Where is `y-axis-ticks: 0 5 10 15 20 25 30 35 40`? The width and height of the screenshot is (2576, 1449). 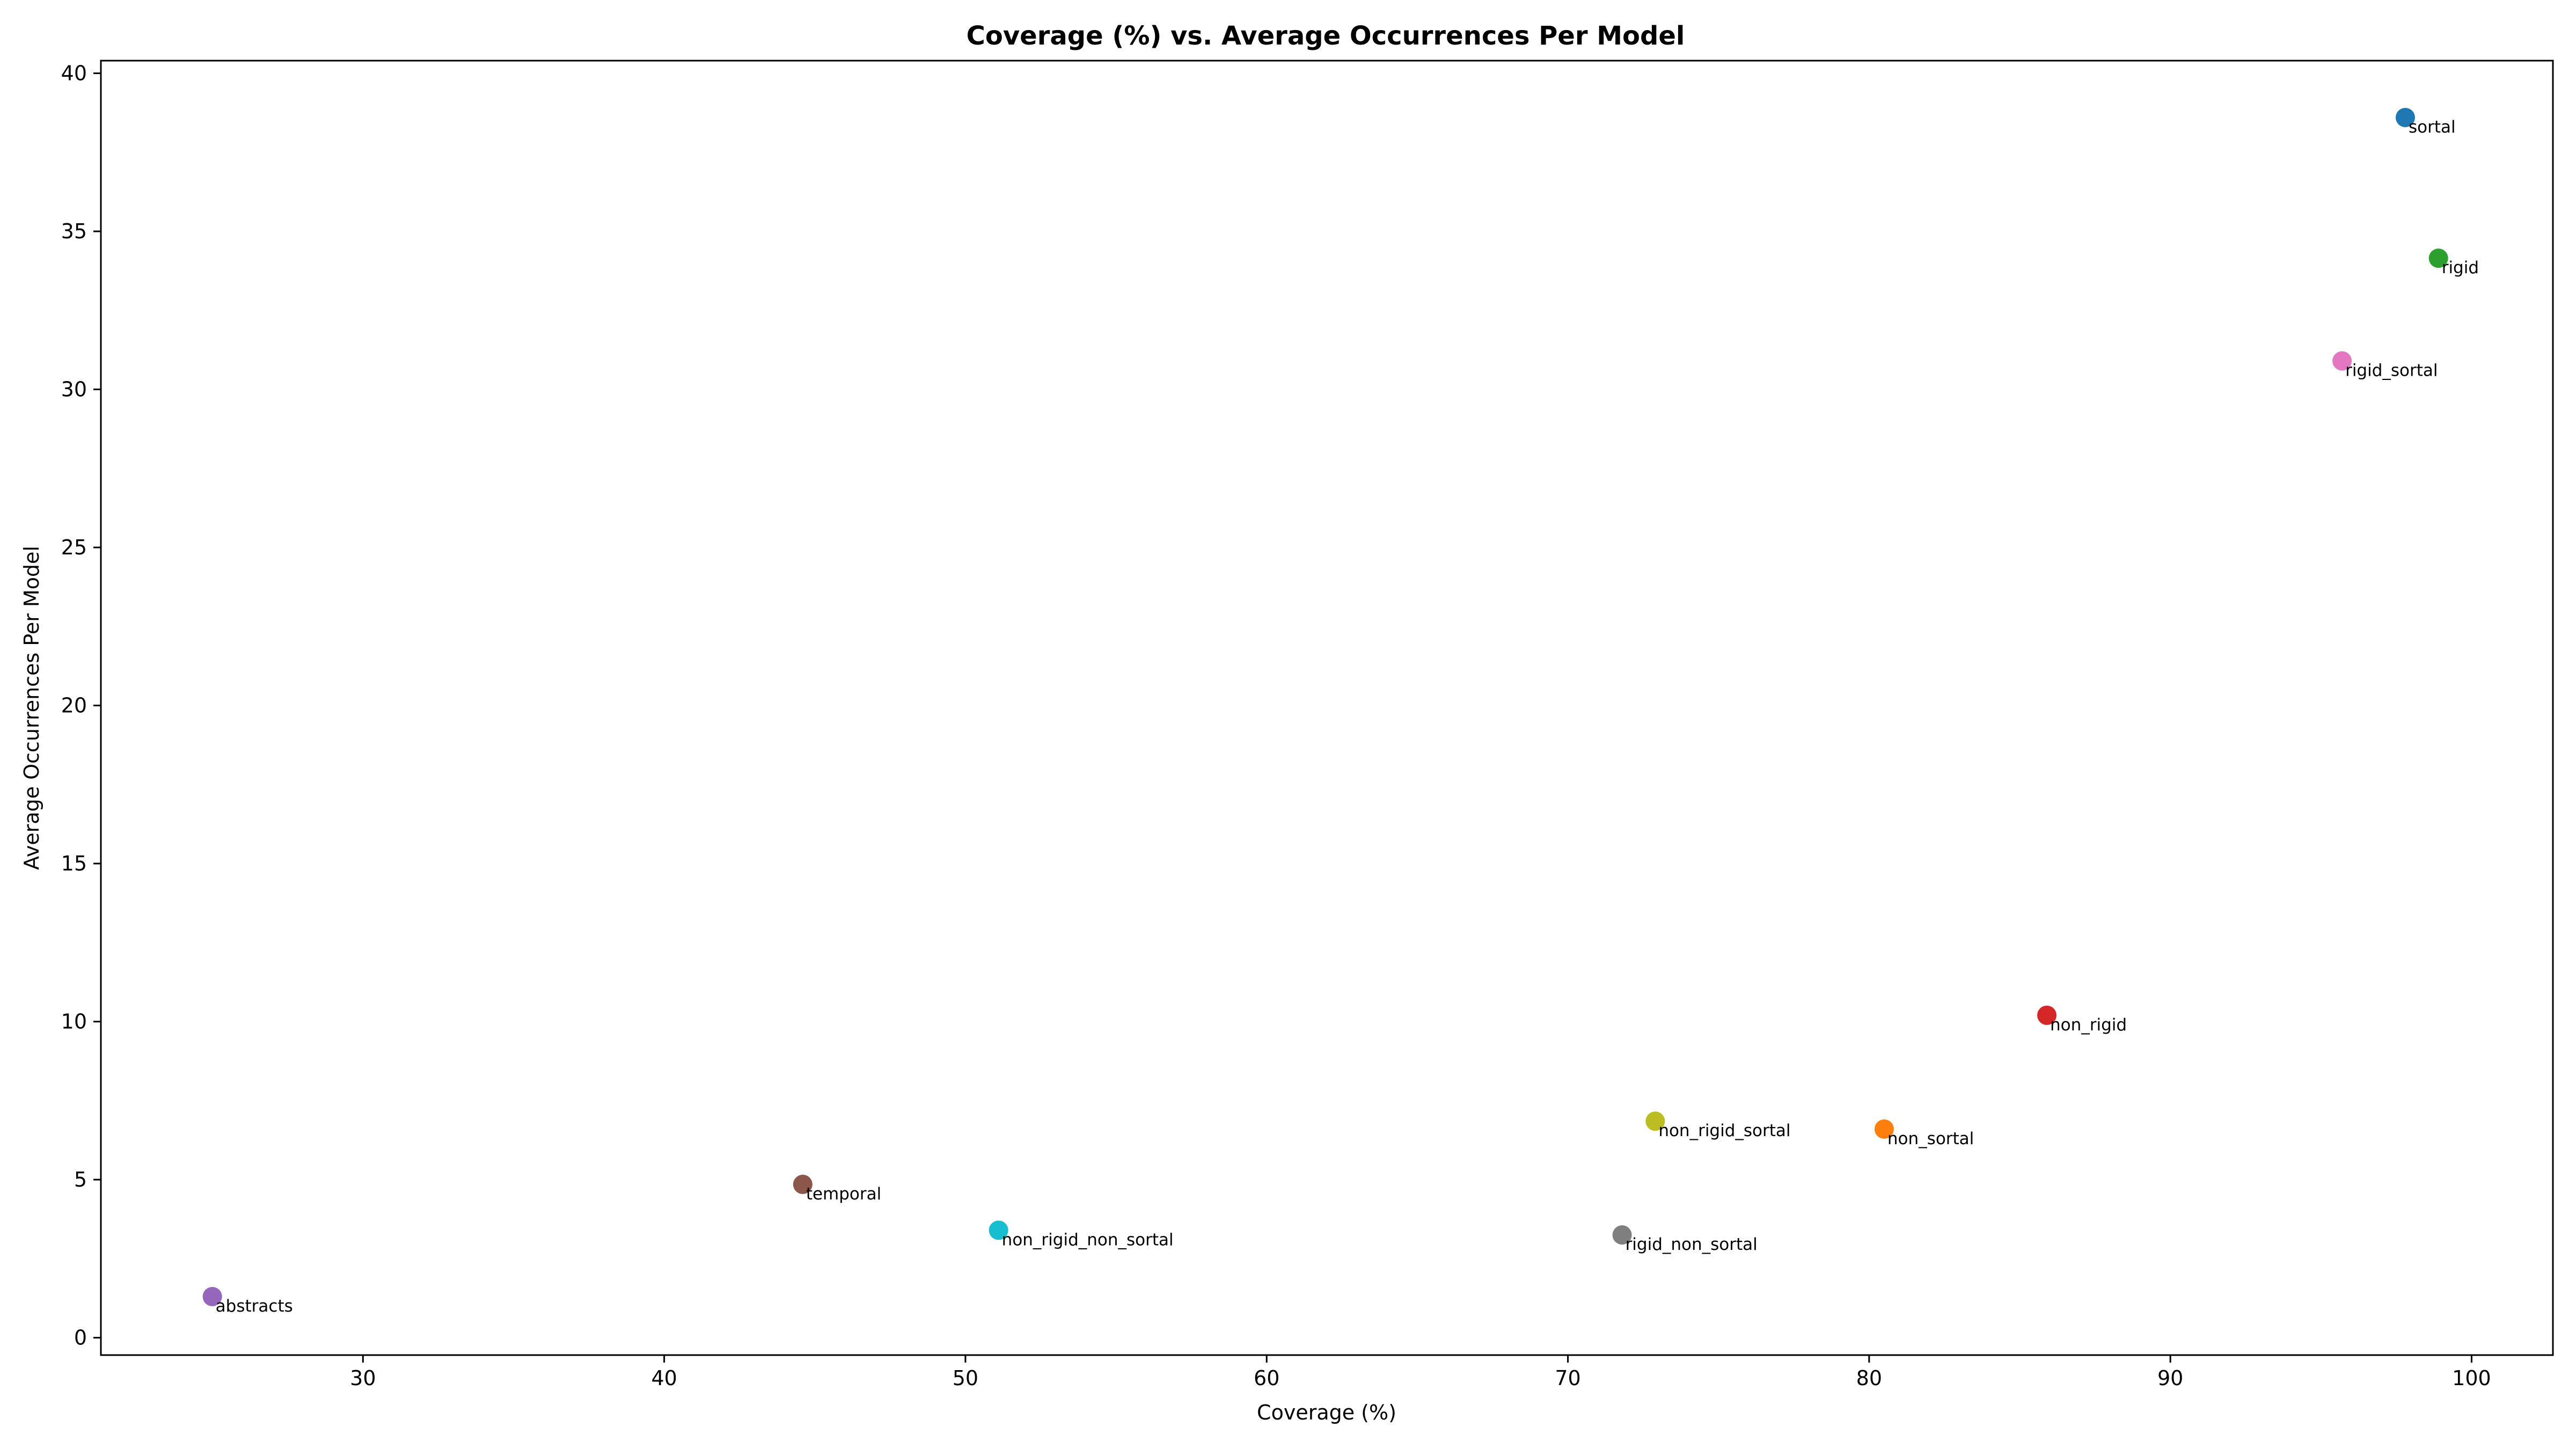 y-axis-ticks: 0 5 10 15 20 25 30 35 40 is located at coordinates (81, 706).